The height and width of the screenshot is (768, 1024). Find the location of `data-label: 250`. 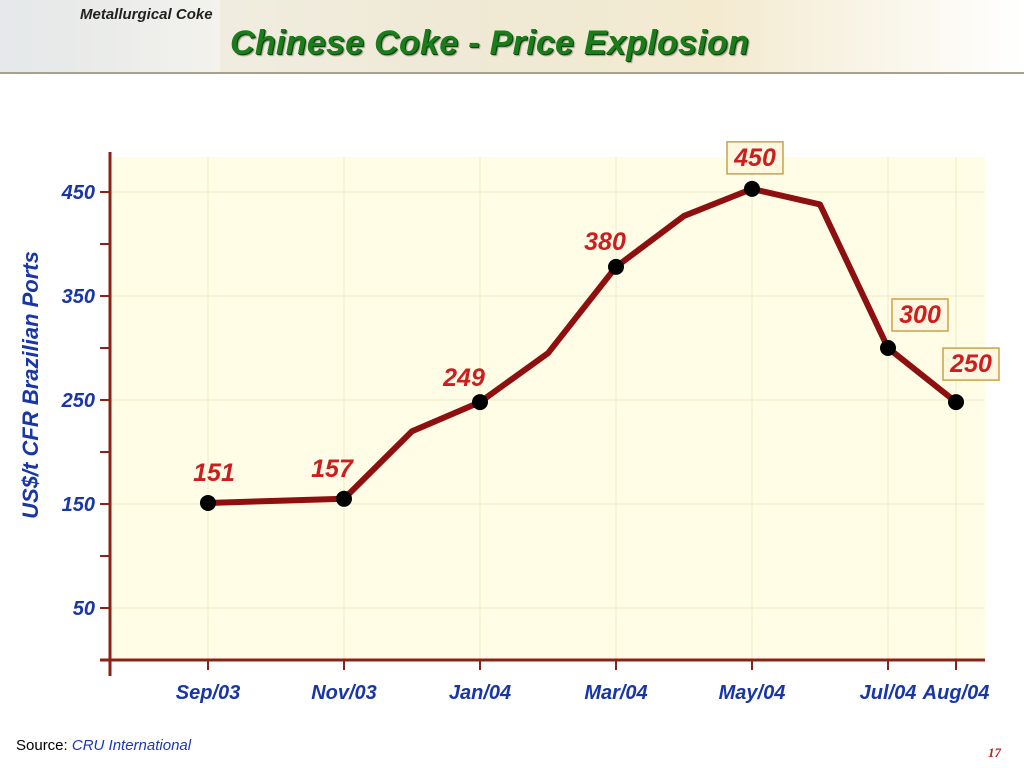

data-label: 250 is located at coordinates (970, 364).